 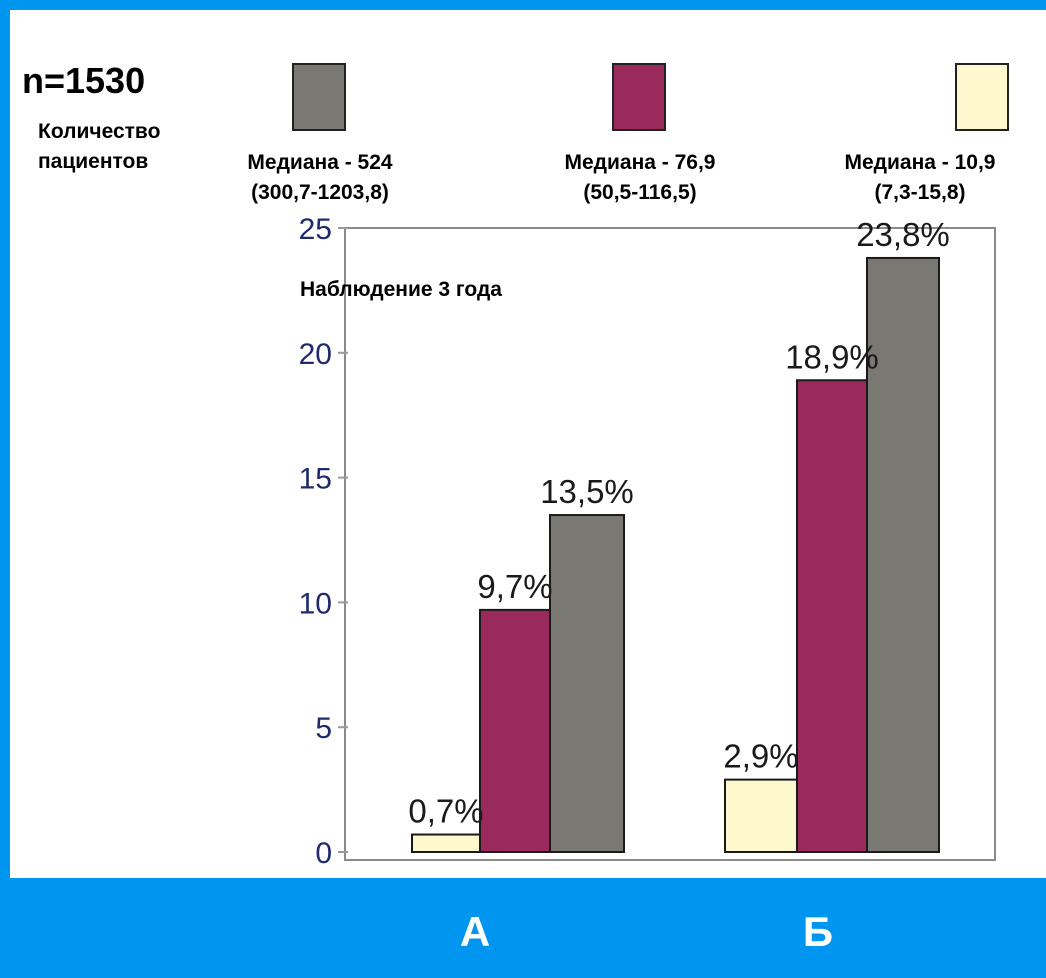 I want to click on bar-value-label: 2,9%, so click(x=760, y=756).